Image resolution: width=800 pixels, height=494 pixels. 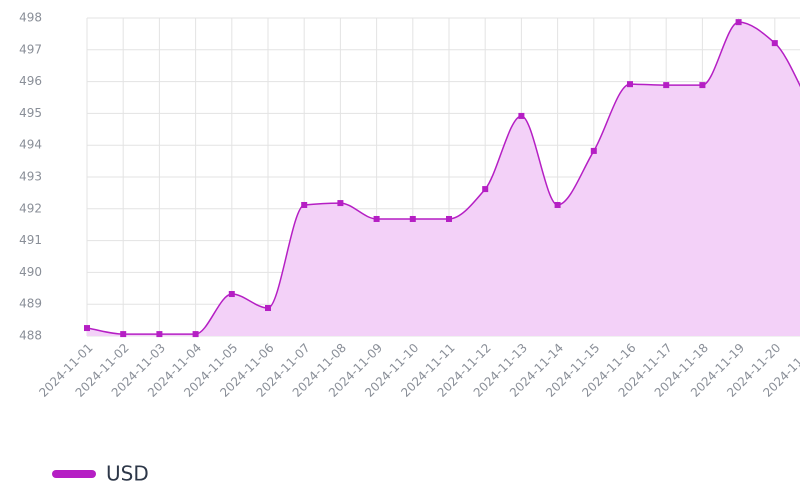 I want to click on y-tick-label: 497, so click(x=30, y=49).